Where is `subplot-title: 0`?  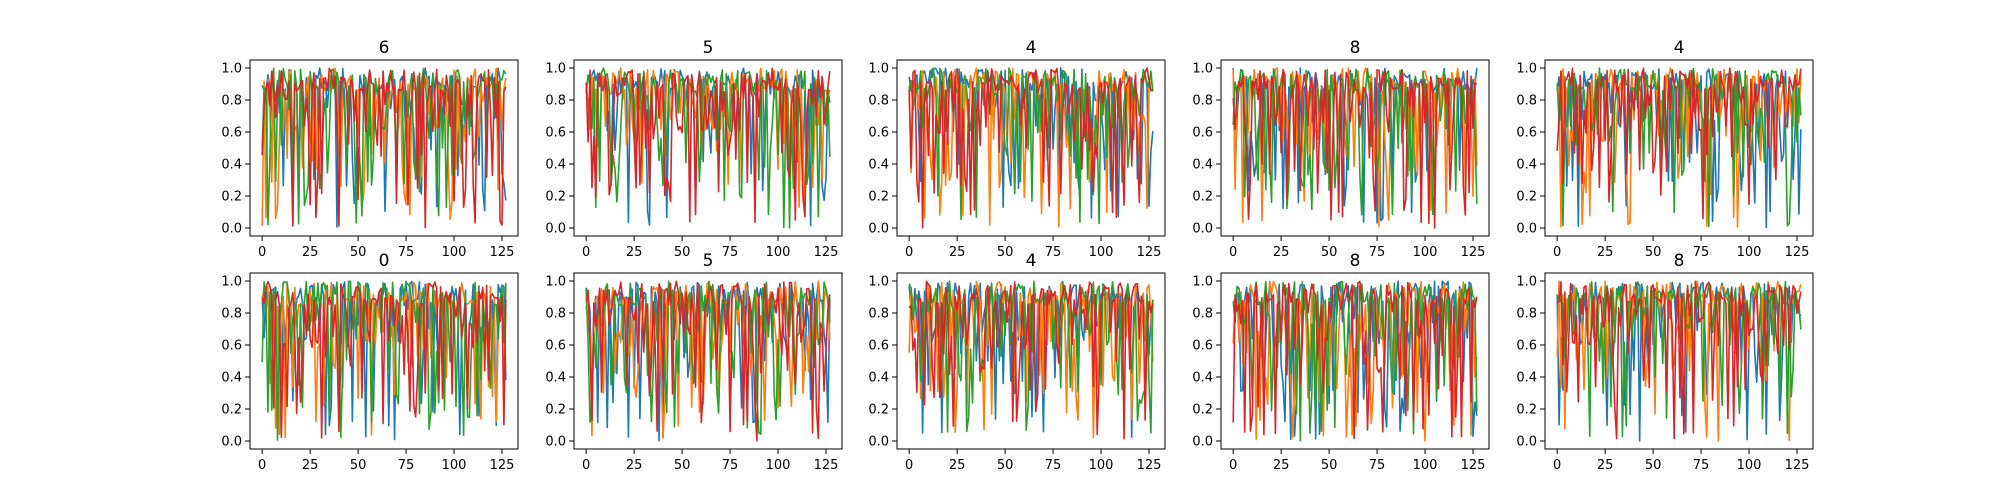
subplot-title: 0 is located at coordinates (384, 261).